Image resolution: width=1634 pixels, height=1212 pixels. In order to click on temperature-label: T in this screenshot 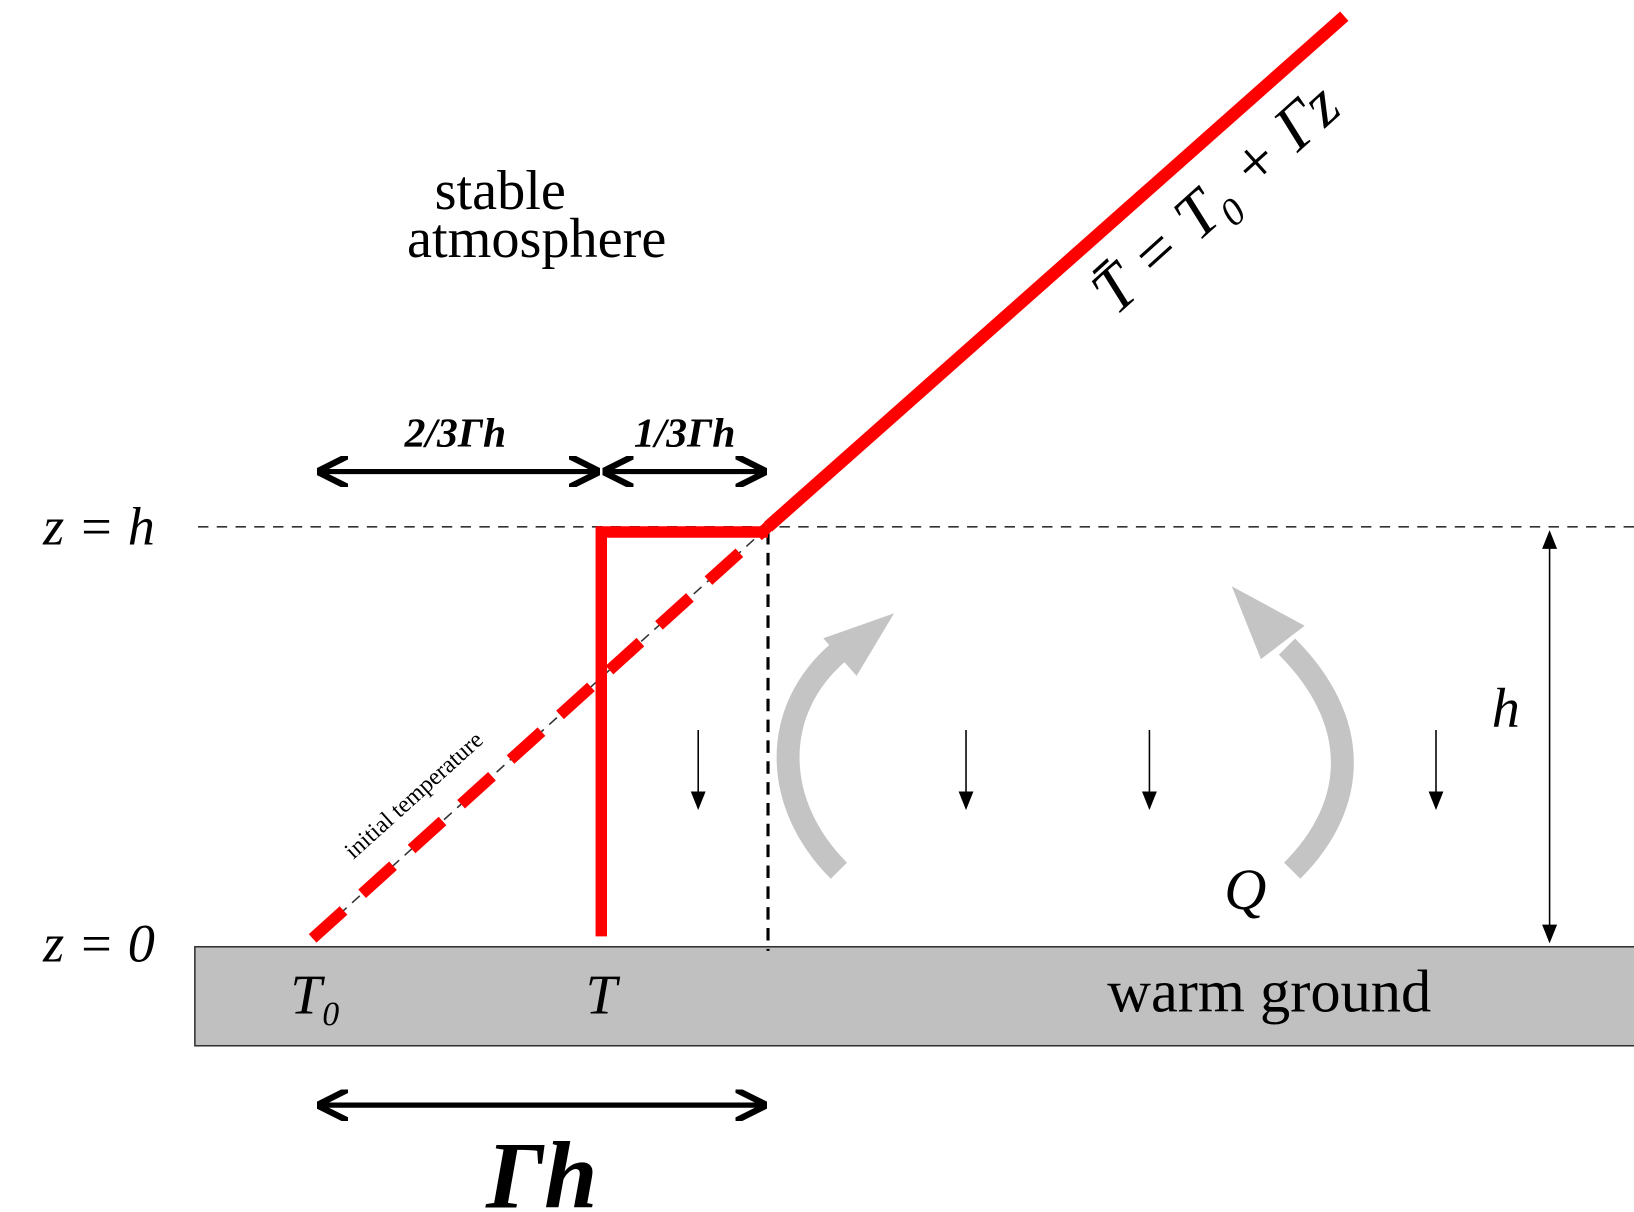, I will do `click(603, 995)`.